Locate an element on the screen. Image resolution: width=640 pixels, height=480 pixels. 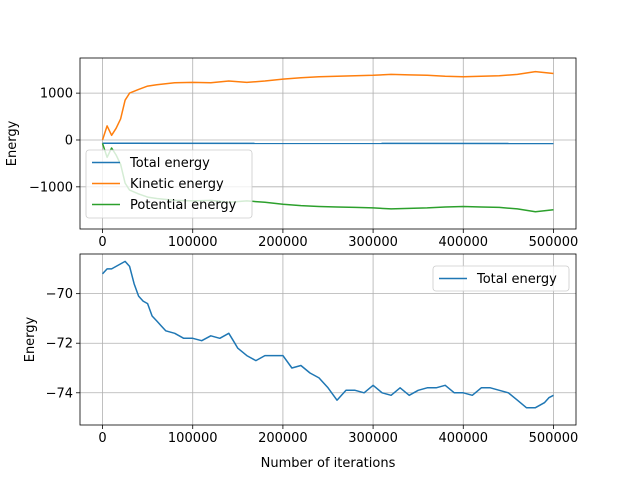
y-tick-label: −70 is located at coordinates (59, 294).